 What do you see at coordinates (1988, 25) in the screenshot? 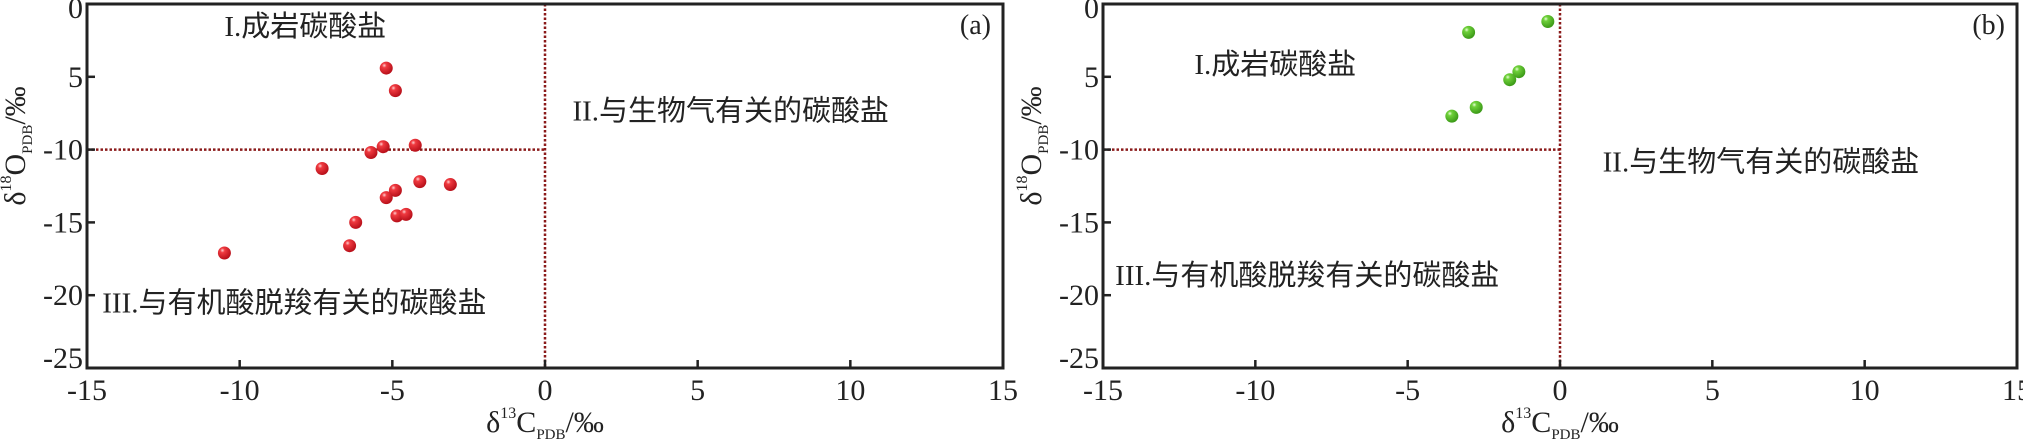
I see `panel-label: (b)` at bounding box center [1988, 25].